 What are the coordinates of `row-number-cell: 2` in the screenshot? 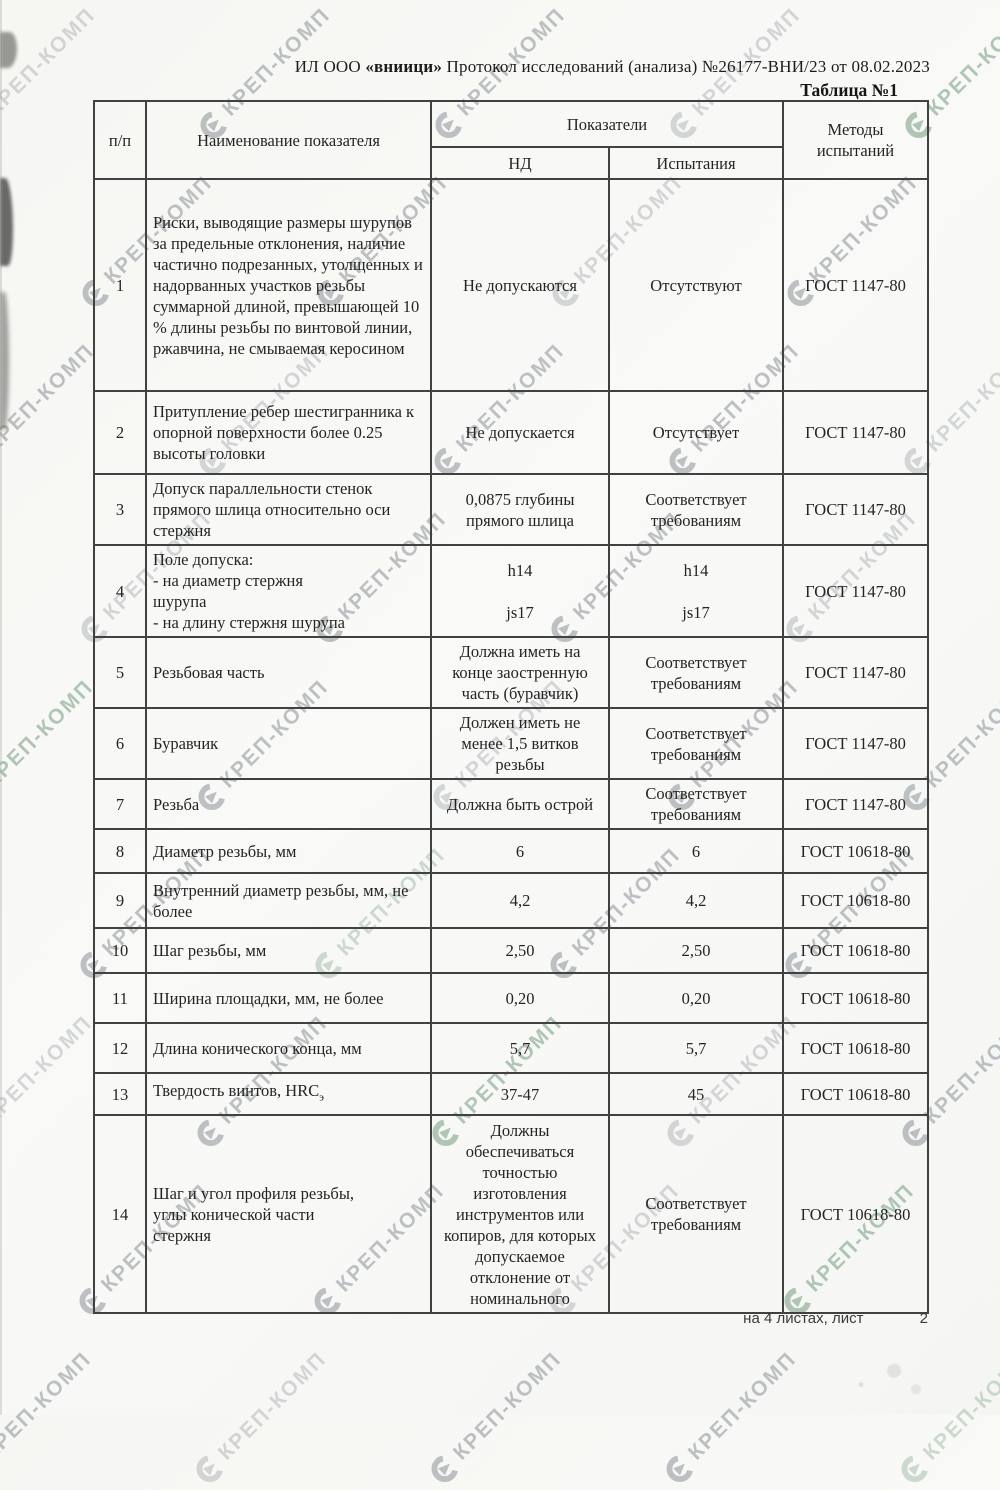 It's located at (120, 432).